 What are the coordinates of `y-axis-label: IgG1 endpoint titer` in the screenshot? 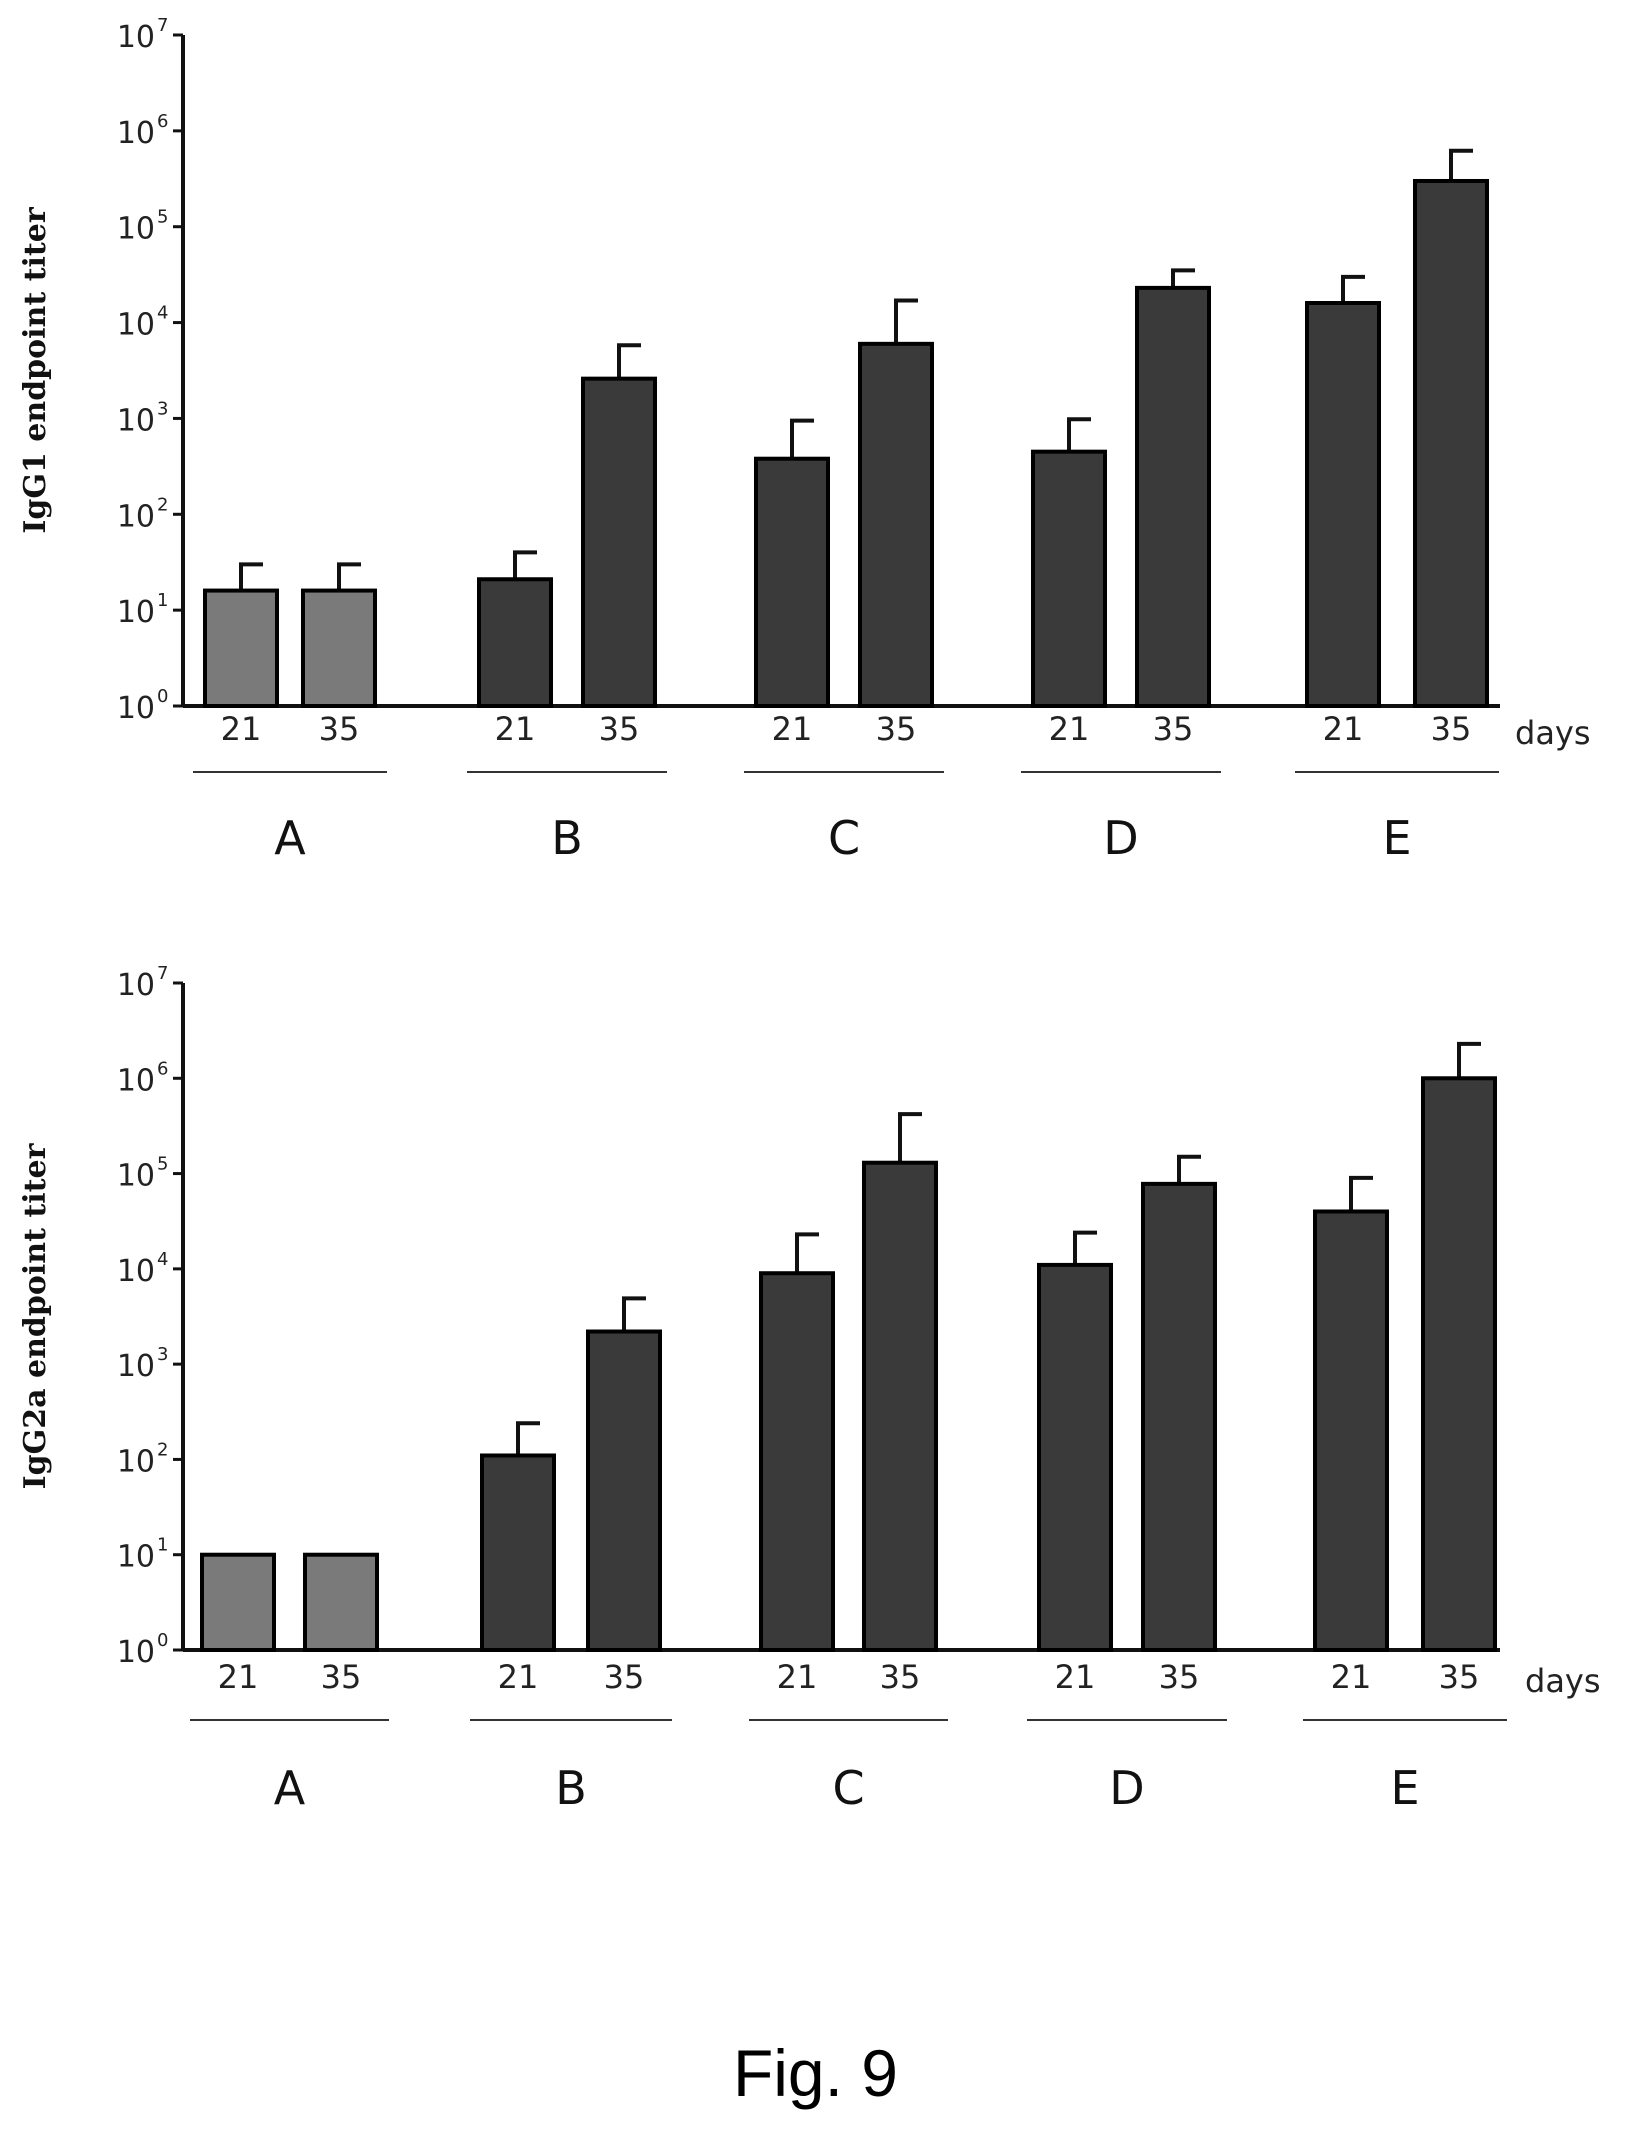 It's located at (35, 370).